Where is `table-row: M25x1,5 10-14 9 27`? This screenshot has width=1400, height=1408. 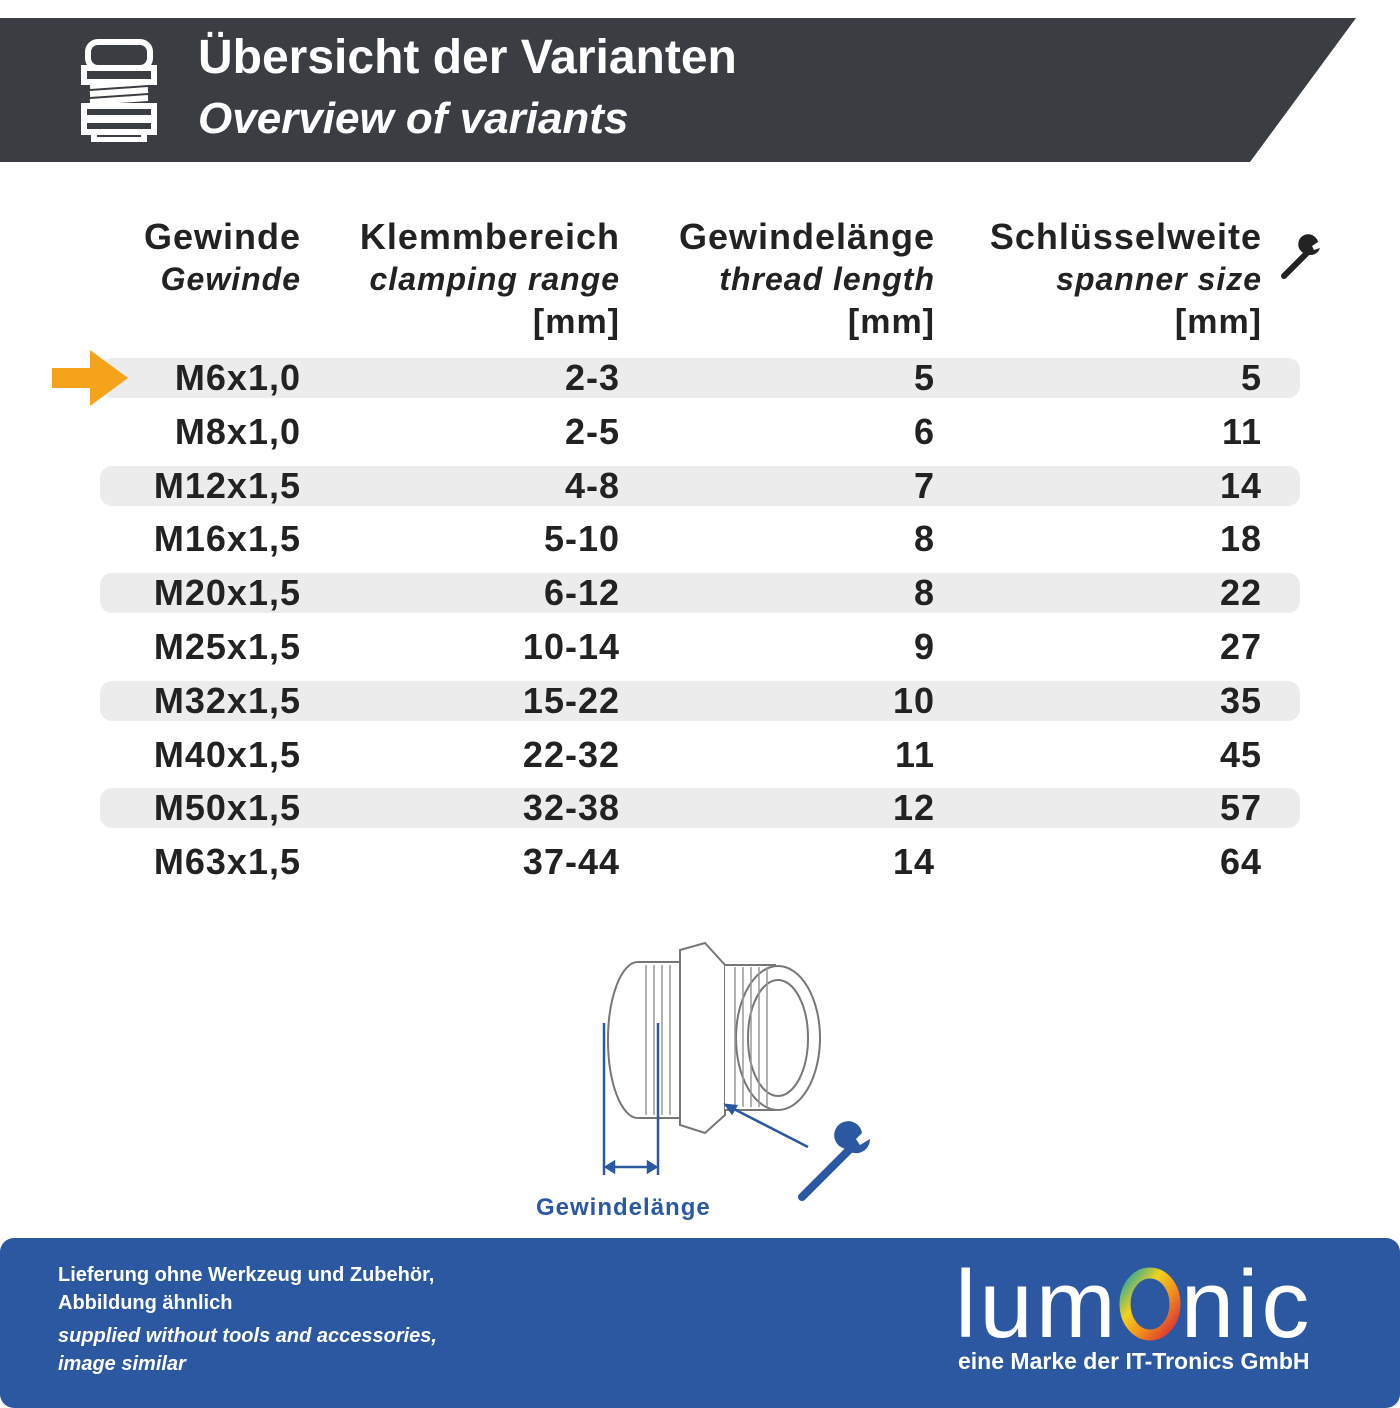 table-row: M25x1,5 10-14 9 27 is located at coordinates (700, 647).